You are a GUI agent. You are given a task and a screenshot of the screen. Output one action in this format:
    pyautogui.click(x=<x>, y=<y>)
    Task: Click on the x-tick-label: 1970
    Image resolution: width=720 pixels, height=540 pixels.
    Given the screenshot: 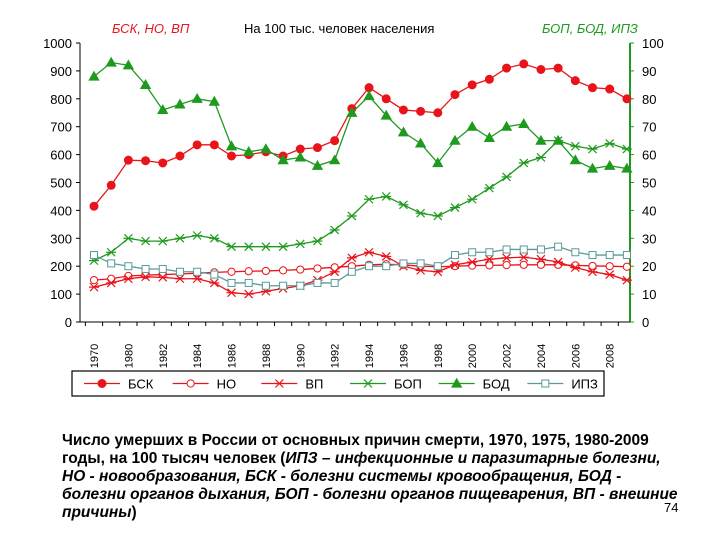 What is the action you would take?
    pyautogui.click(x=95, y=356)
    